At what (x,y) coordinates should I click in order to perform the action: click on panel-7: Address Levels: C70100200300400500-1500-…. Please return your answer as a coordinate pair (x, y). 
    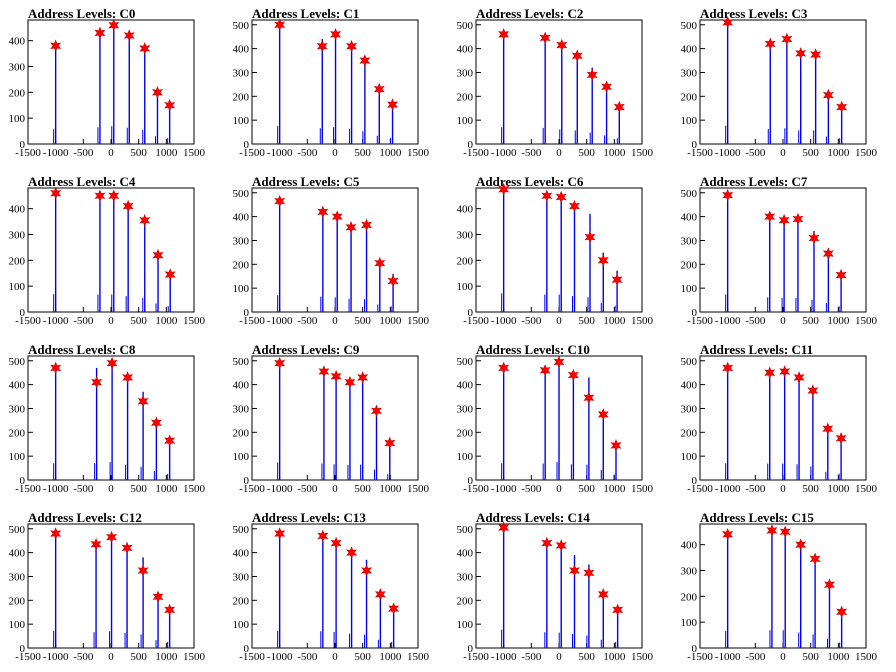
    Looking at the image, I should click on (779, 250).